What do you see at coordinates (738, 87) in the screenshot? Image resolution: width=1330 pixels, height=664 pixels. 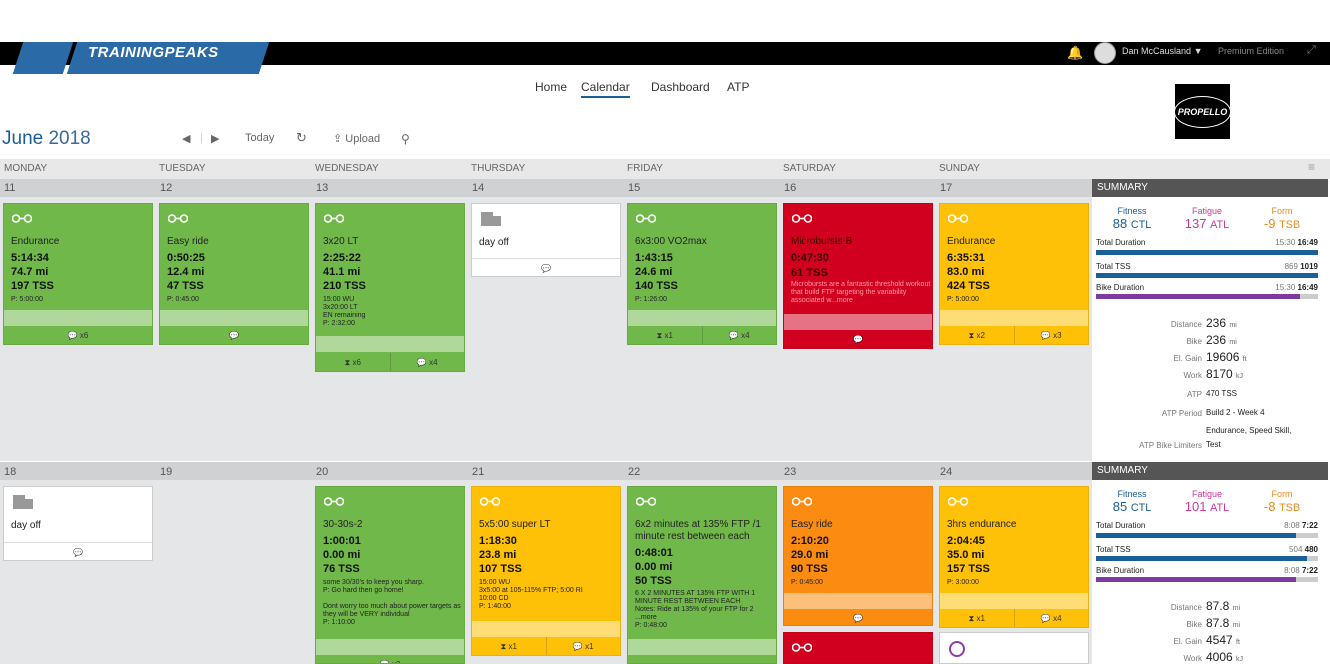 I see `nav-atp: ATP` at bounding box center [738, 87].